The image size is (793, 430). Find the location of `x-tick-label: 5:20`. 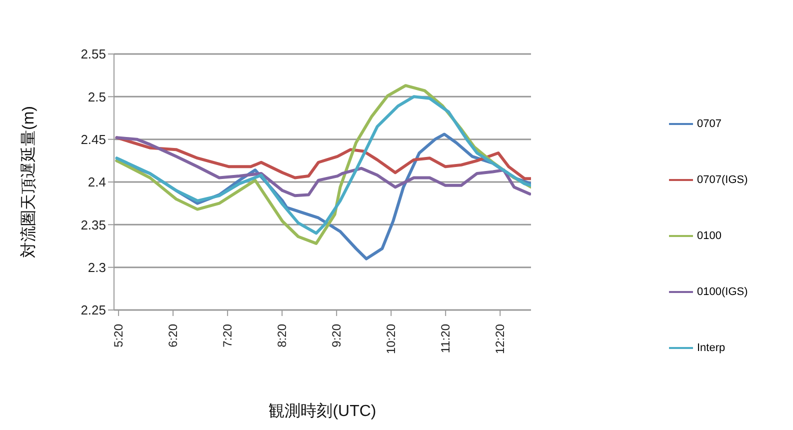

x-tick-label: 5:20 is located at coordinates (119, 336).